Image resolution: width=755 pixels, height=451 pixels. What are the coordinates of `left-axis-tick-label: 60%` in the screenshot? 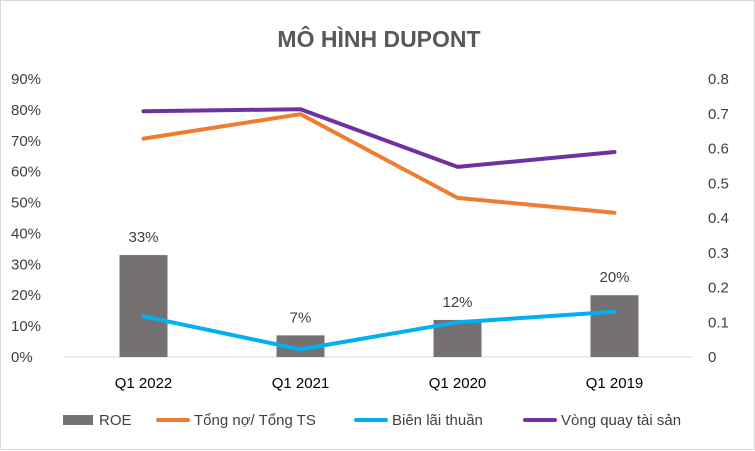 It's located at (26, 172).